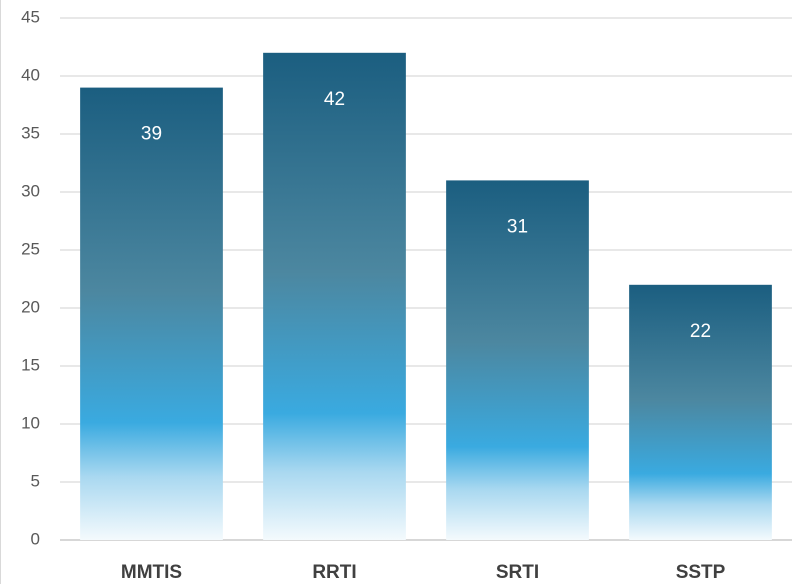  Describe the element at coordinates (334, 99) in the screenshot. I see `value-label: 42` at that location.